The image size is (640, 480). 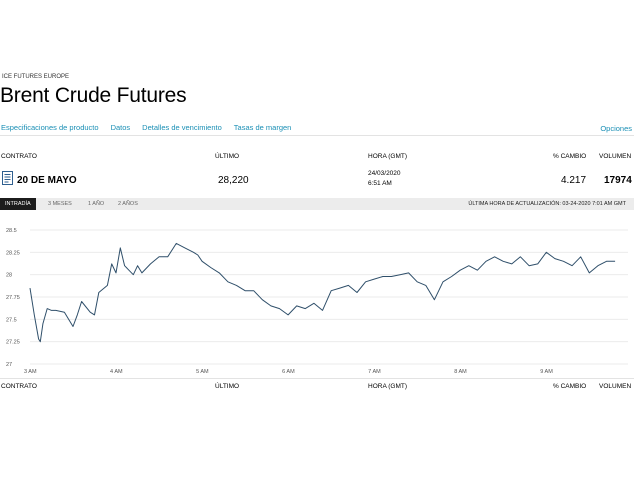 I want to click on footer-header-last: ÚLTIMO, so click(x=227, y=386).